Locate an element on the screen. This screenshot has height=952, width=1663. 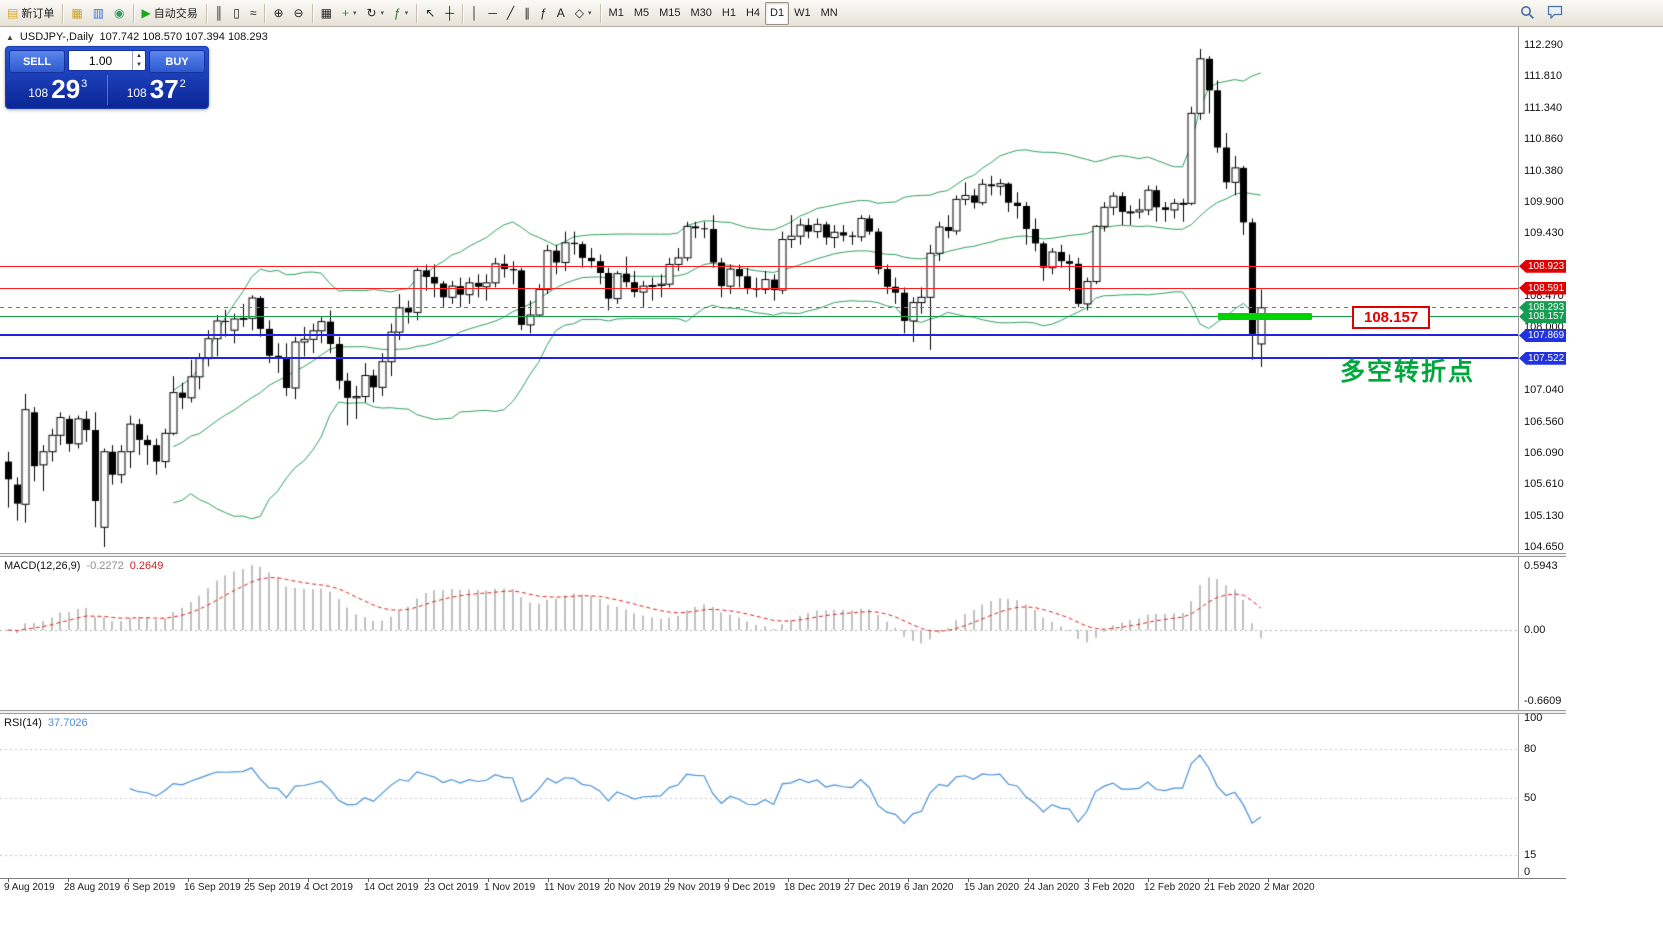
channel-button-icon: ∥ is located at coordinates (527, 13).